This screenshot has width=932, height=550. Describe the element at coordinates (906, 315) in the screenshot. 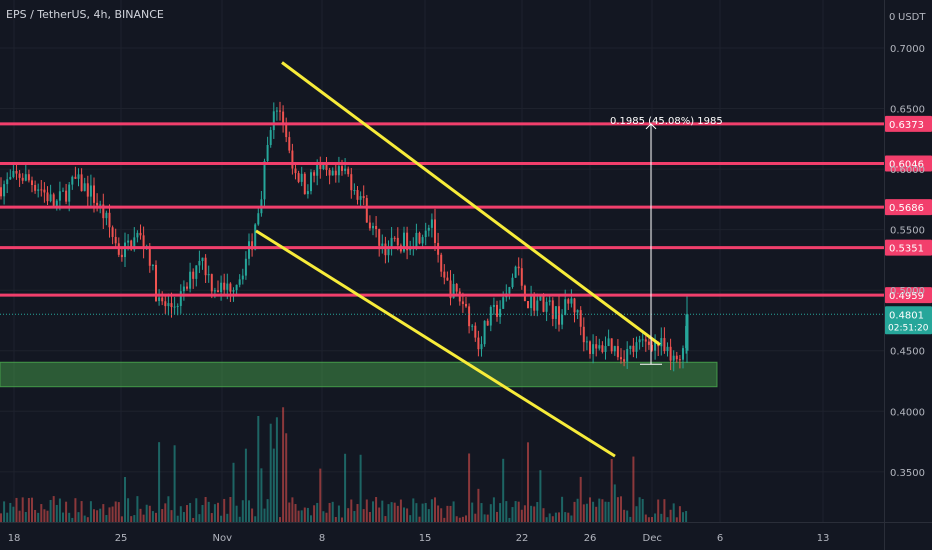

I see `current-price-label: 0.4801` at that location.